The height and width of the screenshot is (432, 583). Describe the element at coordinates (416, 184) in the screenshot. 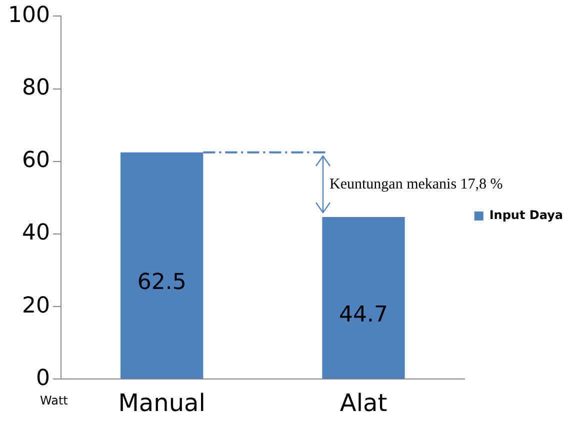

I see `annotation: Keuntungan mekanis 17,8 %` at that location.